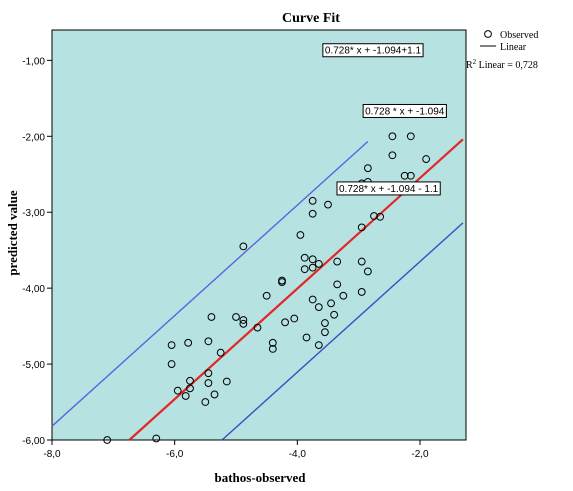  Describe the element at coordinates (33, 61) in the screenshot. I see `y-tick-label: -1,00` at that location.